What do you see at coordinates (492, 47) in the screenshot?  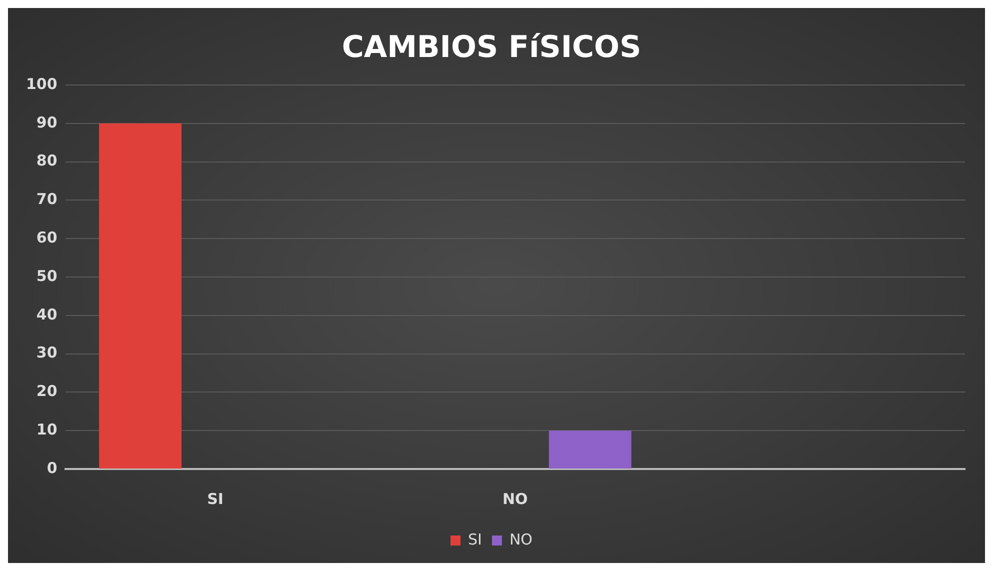 I see `chart-title: CAMBIOS FíSICOS` at bounding box center [492, 47].